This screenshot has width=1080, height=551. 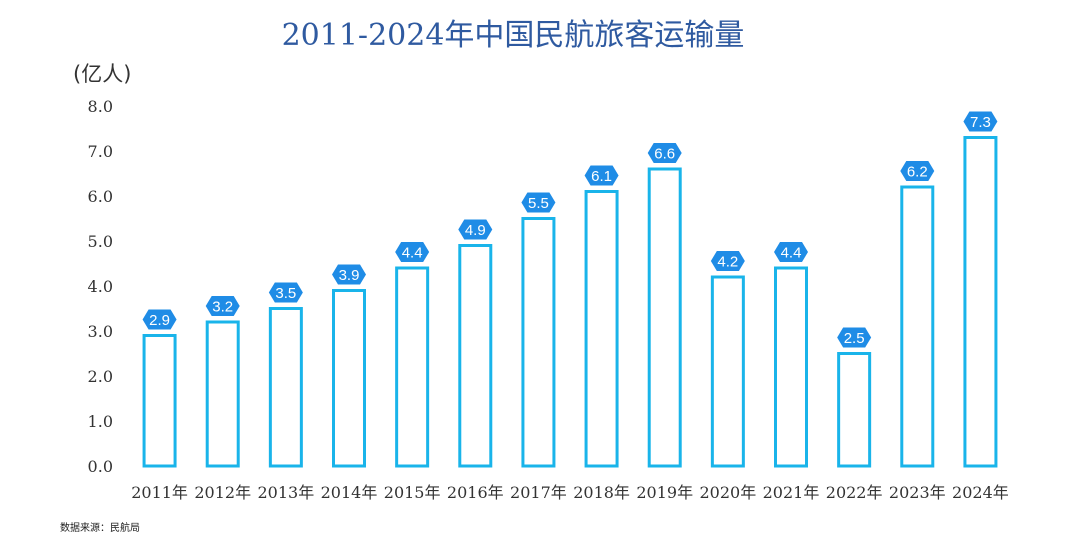 I want to click on y-tick-label: 5.0, so click(x=100, y=241).